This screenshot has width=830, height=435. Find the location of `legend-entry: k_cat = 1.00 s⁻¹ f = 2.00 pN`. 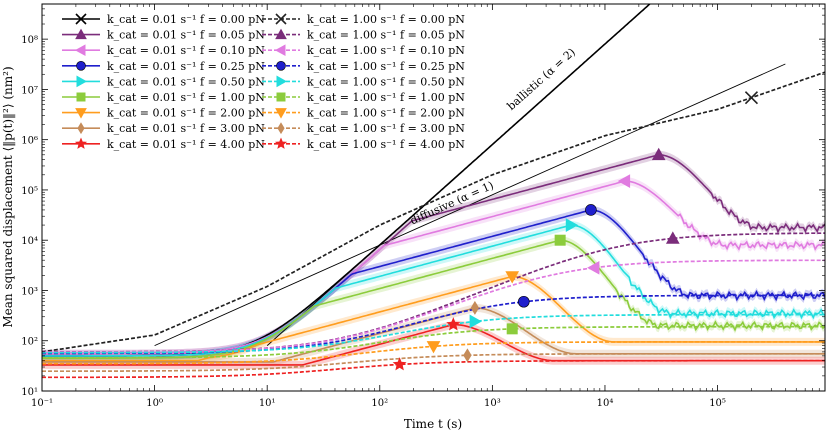

legend-entry: k_cat = 1.00 s⁻¹ f = 2.00 pN is located at coordinates (363, 113).